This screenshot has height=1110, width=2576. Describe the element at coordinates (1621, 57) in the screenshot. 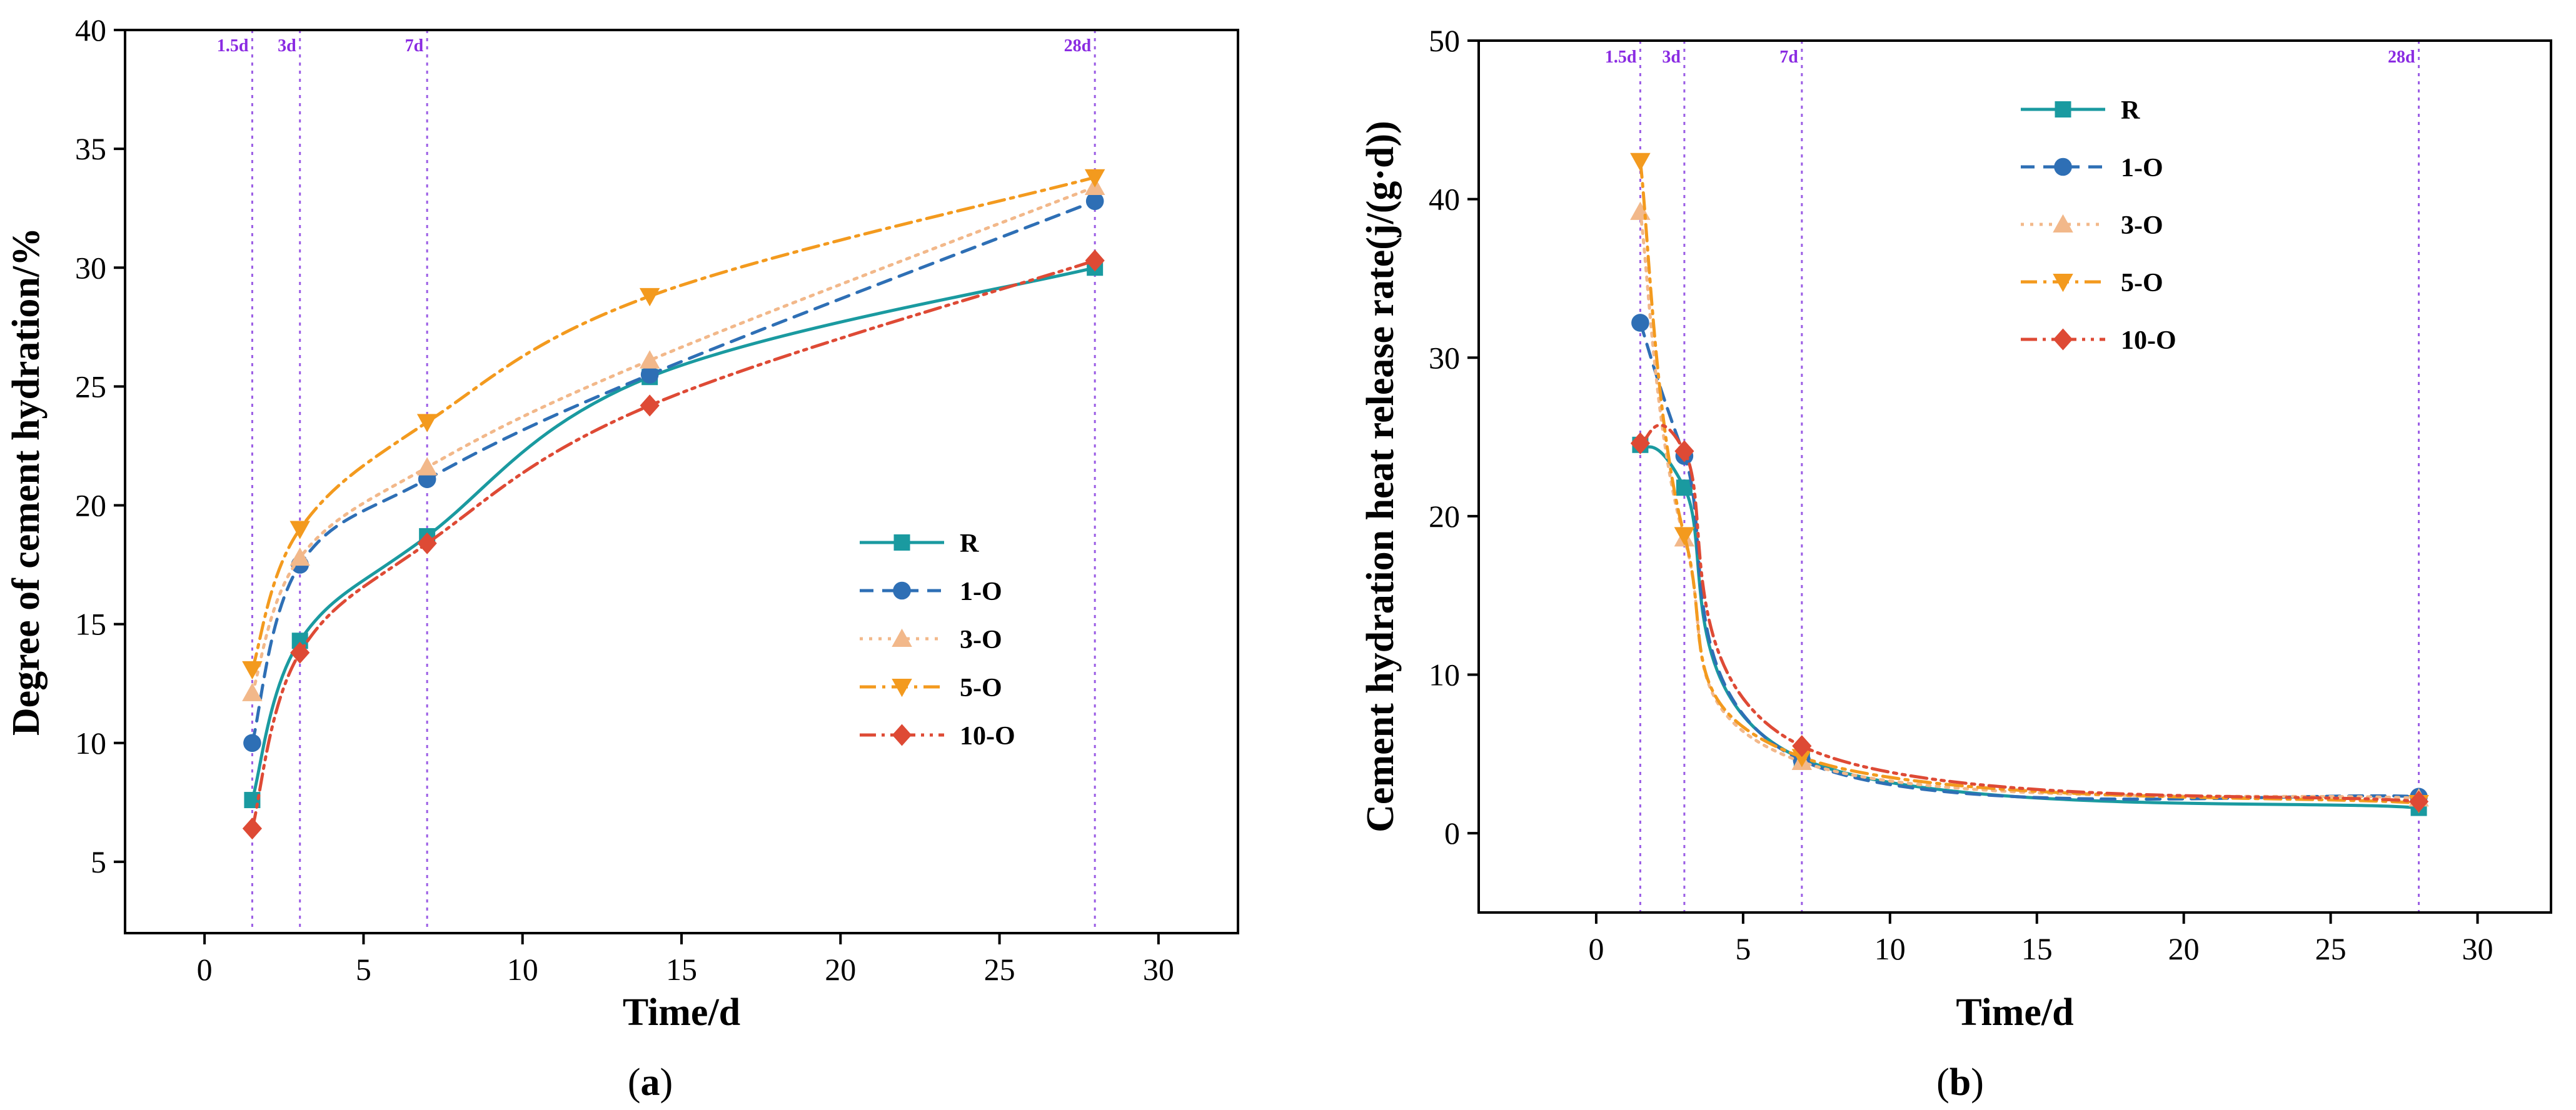

I see `panel-b-ref-label-1.5d: 1.5d` at that location.